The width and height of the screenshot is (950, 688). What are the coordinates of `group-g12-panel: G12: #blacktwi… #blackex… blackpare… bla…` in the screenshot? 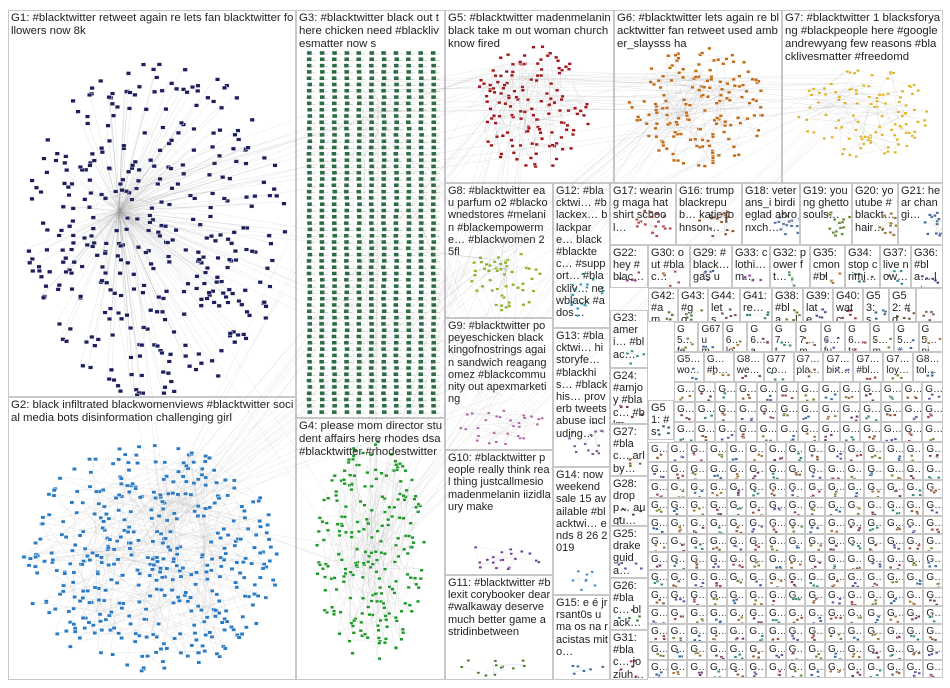 It's located at (581, 255).